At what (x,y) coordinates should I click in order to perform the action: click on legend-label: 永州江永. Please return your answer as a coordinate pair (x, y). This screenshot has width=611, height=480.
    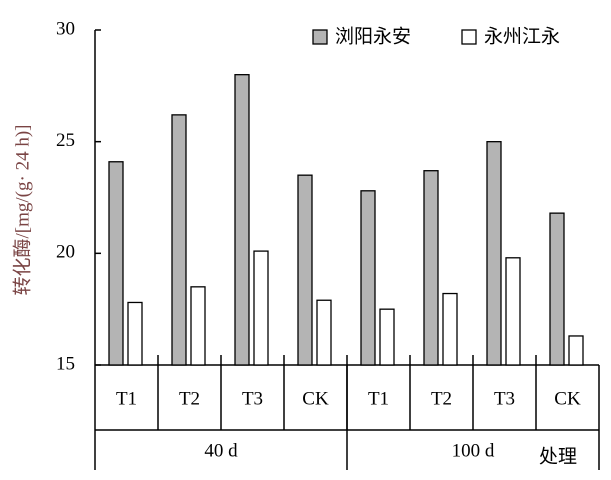
    Looking at the image, I should click on (522, 36).